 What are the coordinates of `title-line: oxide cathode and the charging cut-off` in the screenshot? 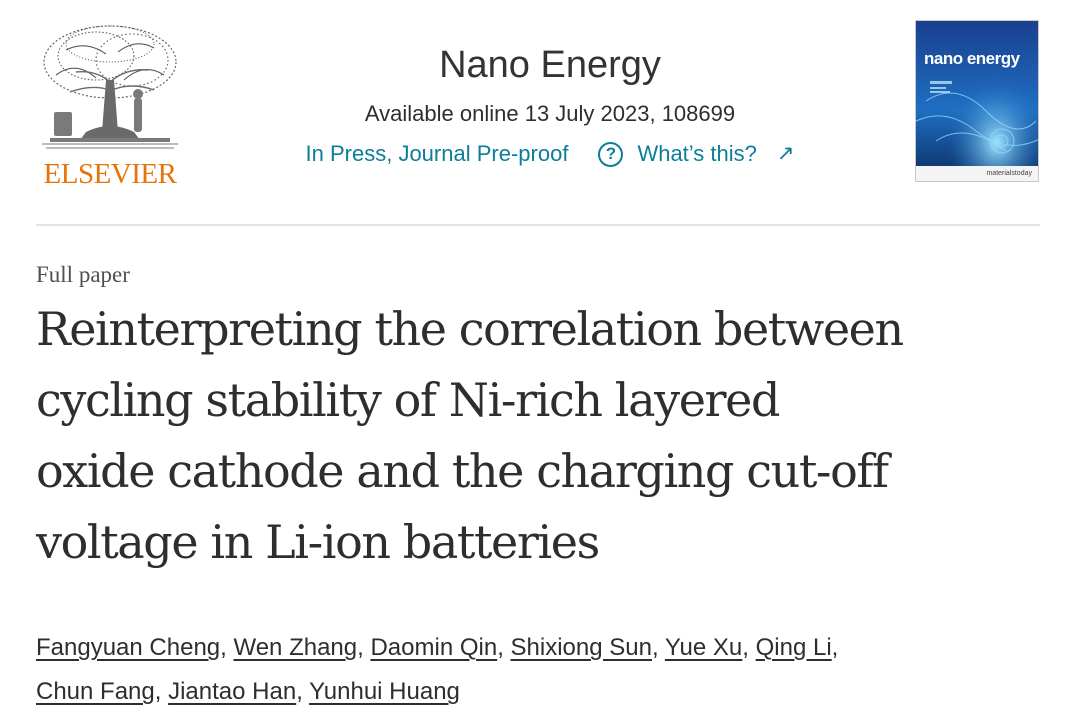 It's located at (462, 471).